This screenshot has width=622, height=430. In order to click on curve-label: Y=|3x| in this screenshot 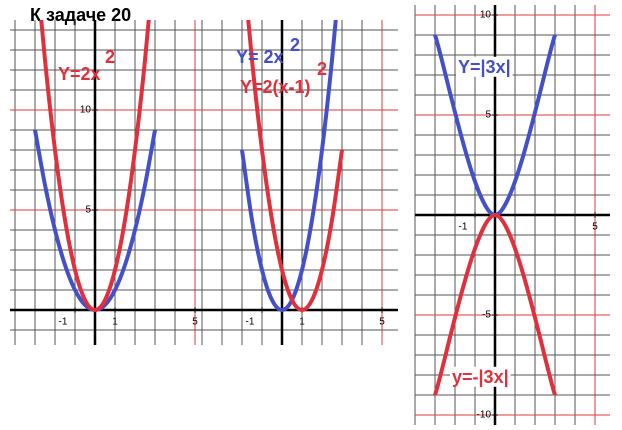, I will do `click(484, 67)`.